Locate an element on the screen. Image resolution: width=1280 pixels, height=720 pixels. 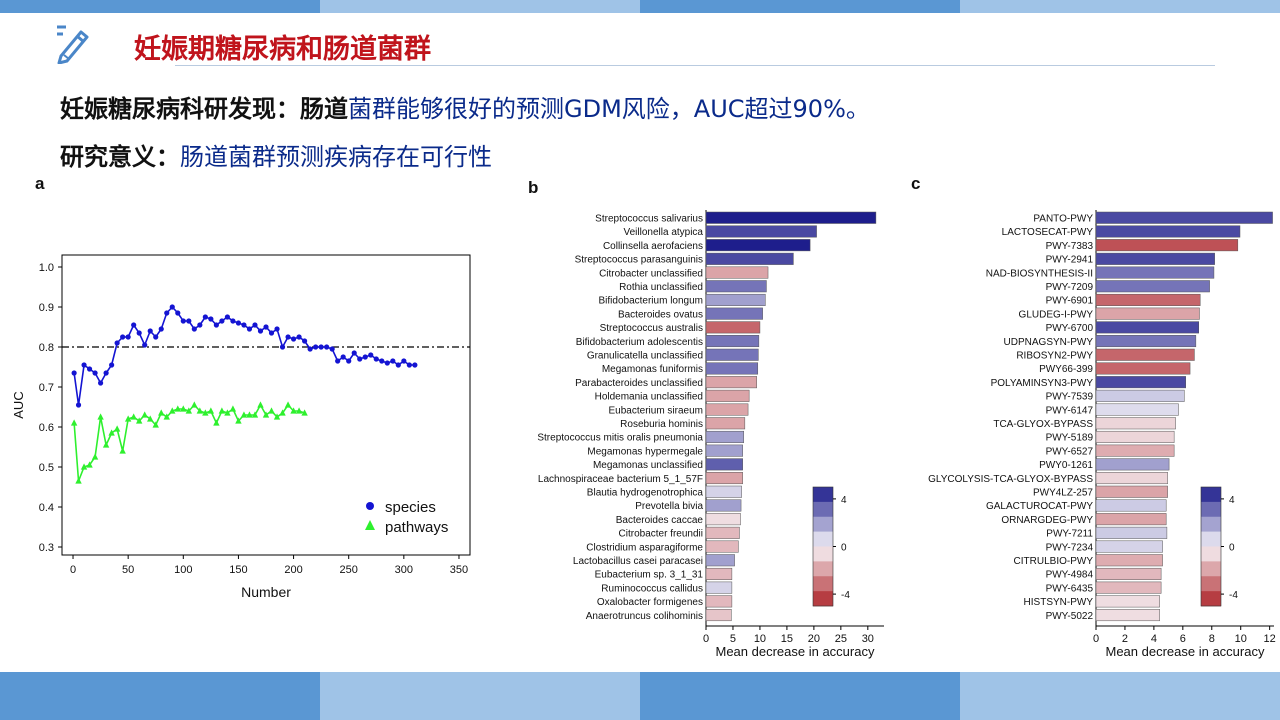
x-tick-label: 15 is located at coordinates (787, 639).